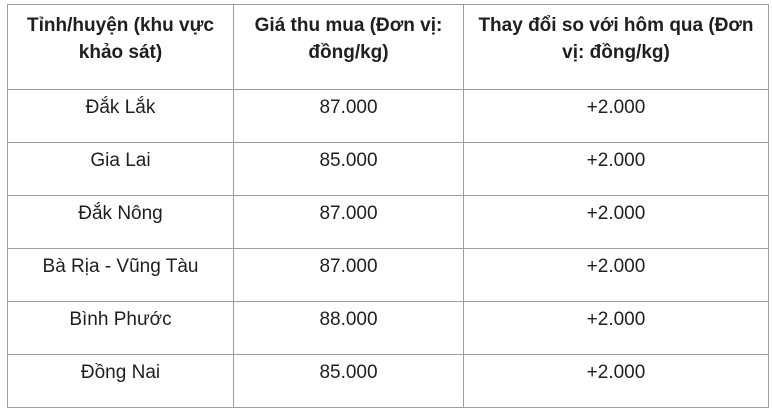 The width and height of the screenshot is (772, 418). I want to click on price-cell: 88.000, so click(348, 328).